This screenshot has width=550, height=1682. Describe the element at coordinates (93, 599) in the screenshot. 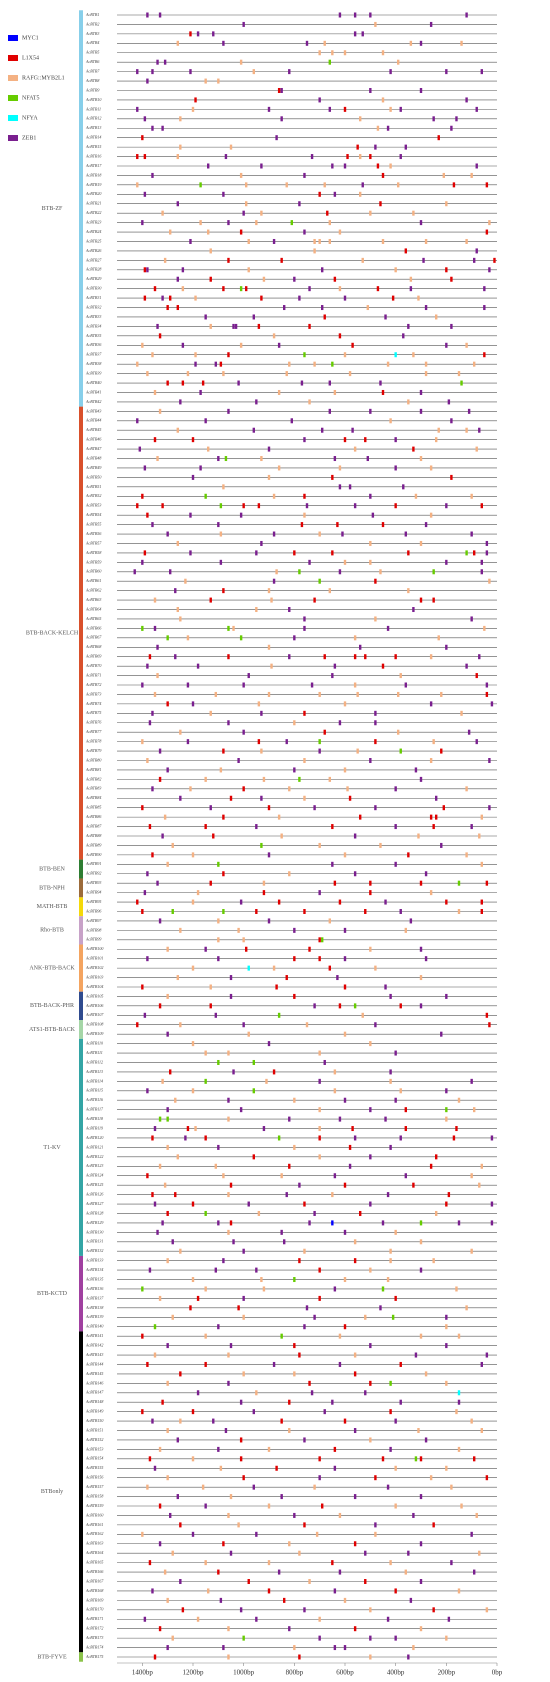

I see `gene-name: AcBTB63` at that location.